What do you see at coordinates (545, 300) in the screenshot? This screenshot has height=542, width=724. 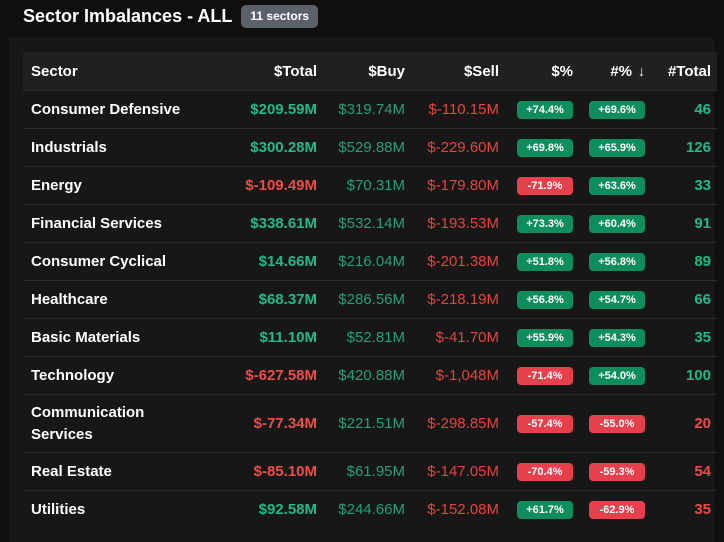 I see `dollar-pct-badge: +56.8%` at bounding box center [545, 300].